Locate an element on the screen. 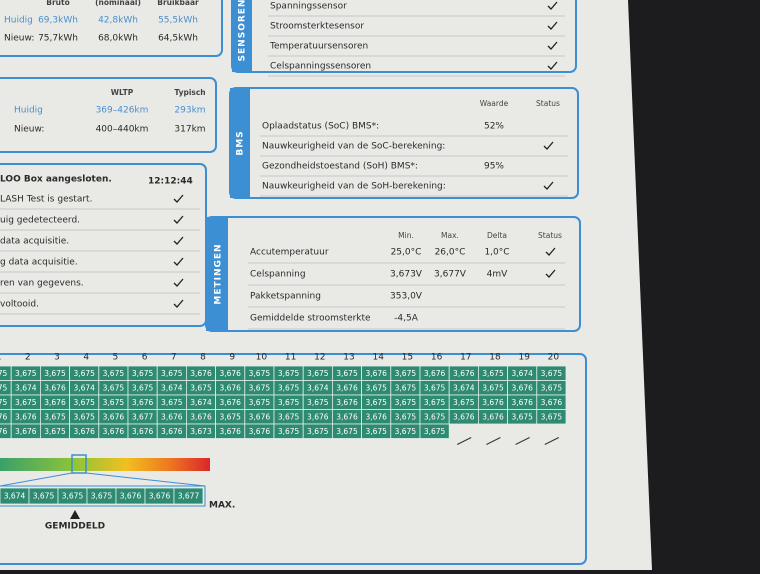  value: 3,673V is located at coordinates (406, 275).